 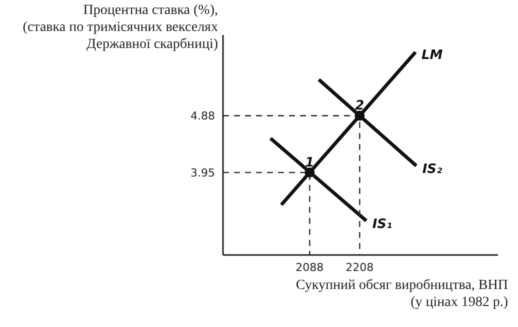 What do you see at coordinates (432, 56) in the screenshot?
I see `series-label: LM` at bounding box center [432, 56].